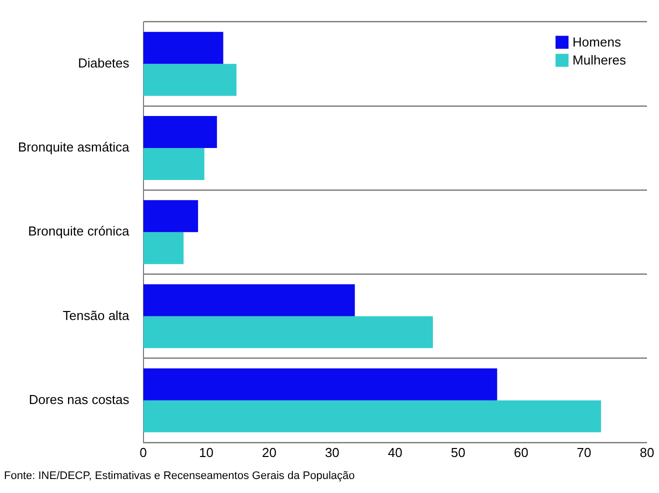  What do you see at coordinates (521, 452) in the screenshot?
I see `x-tick-label: 60` at bounding box center [521, 452].